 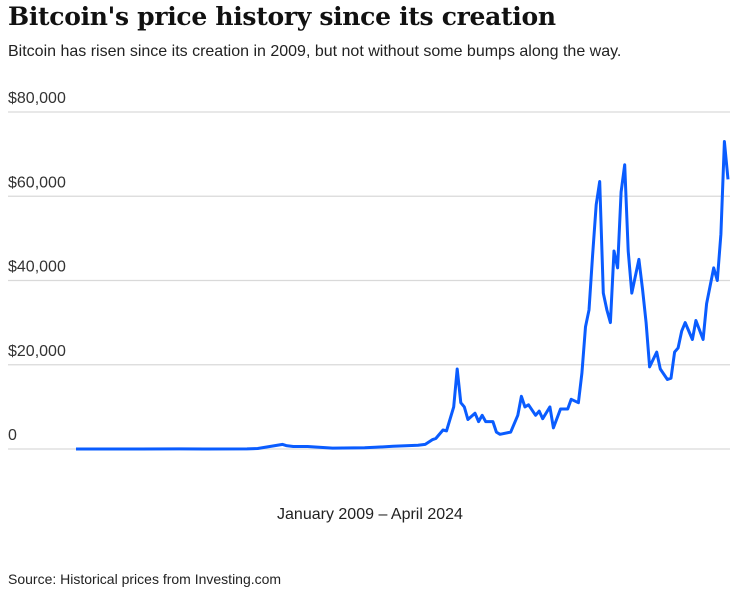 I want to click on y-tick-label: $60,000, so click(x=37, y=182).